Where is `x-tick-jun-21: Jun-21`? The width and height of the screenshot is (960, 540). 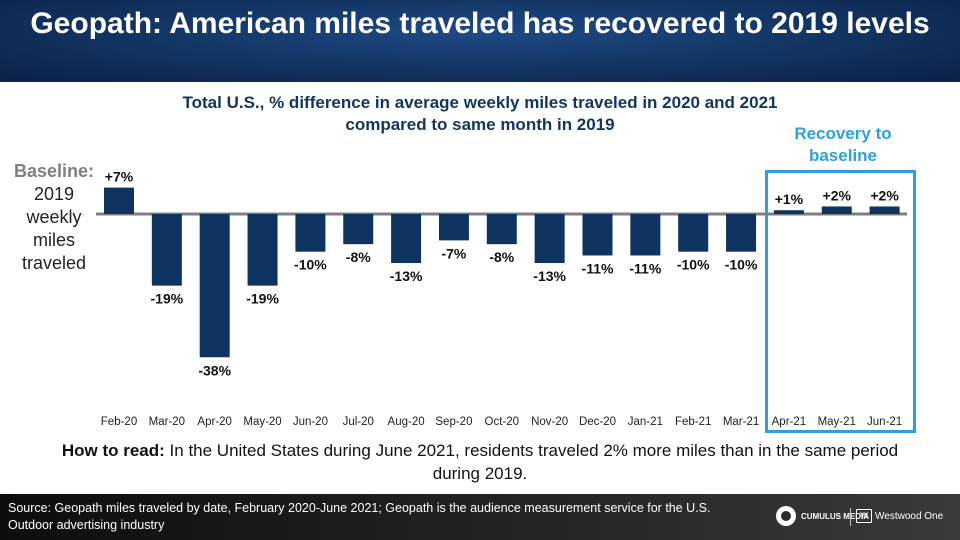 x-tick-jun-21: Jun-21 is located at coordinates (884, 422).